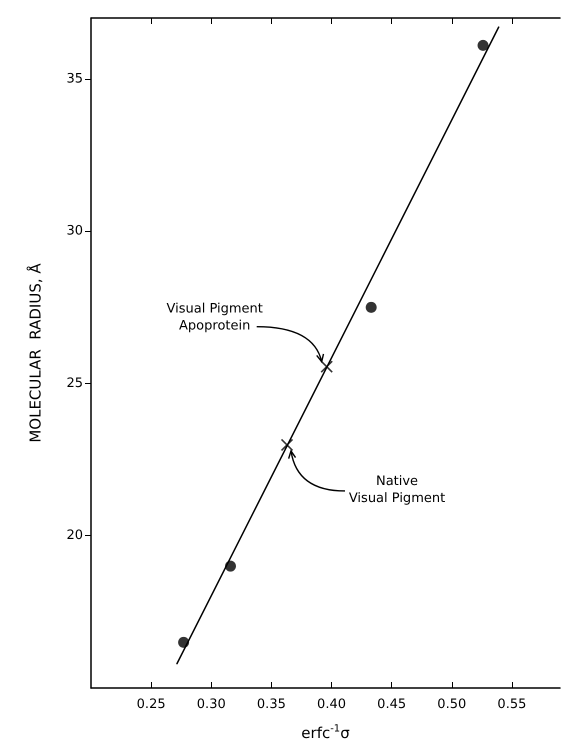  What do you see at coordinates (451, 704) in the screenshot?
I see `x-tick-label: 0.50` at bounding box center [451, 704].